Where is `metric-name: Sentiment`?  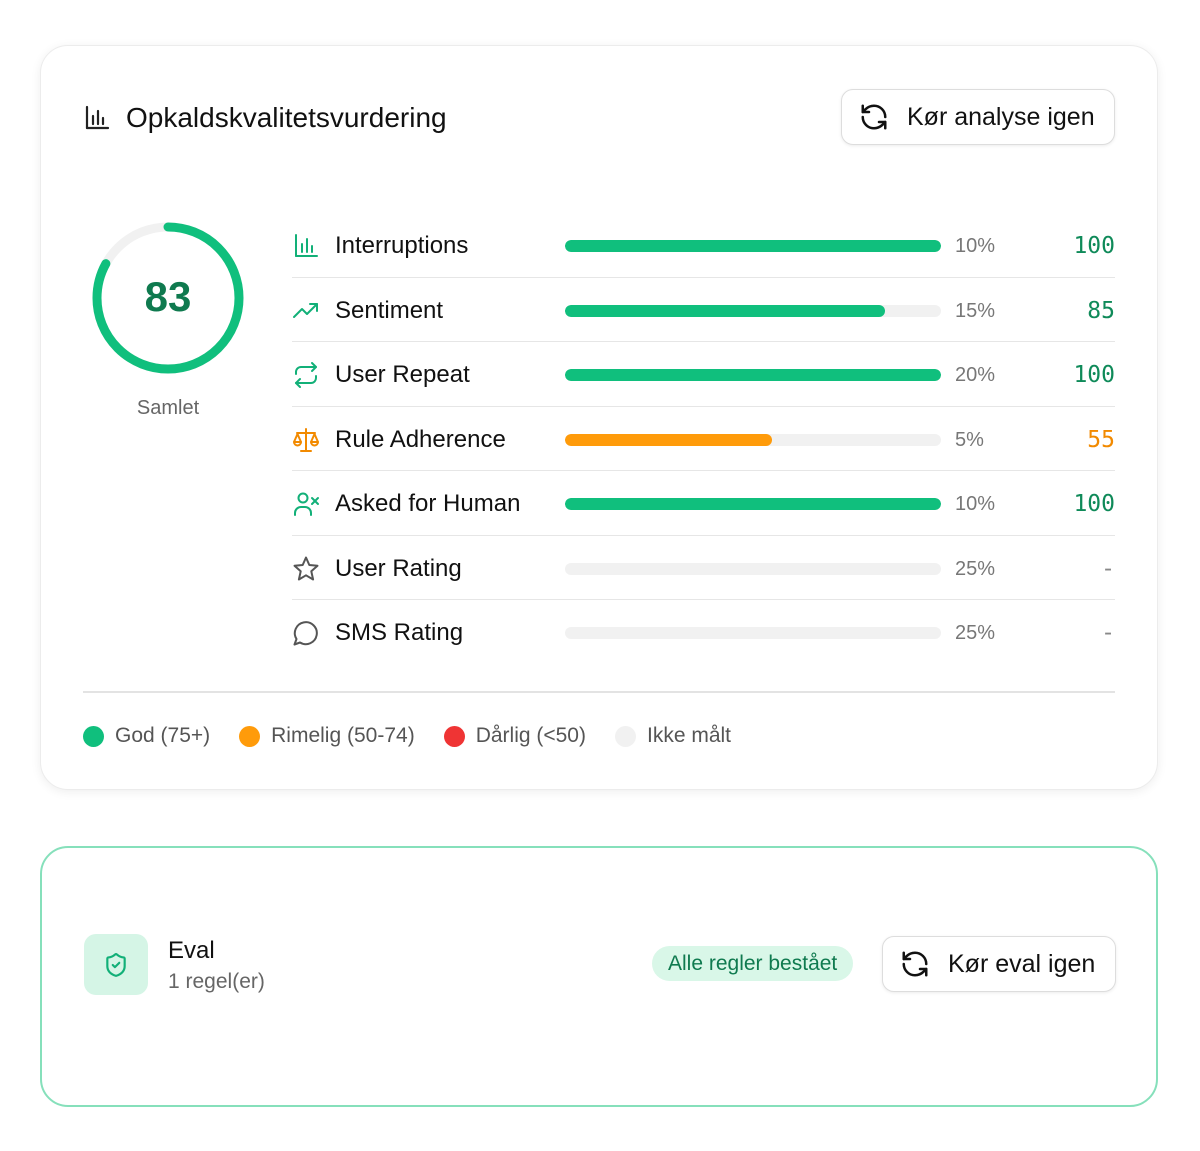
metric-name: Sentiment is located at coordinates (389, 310).